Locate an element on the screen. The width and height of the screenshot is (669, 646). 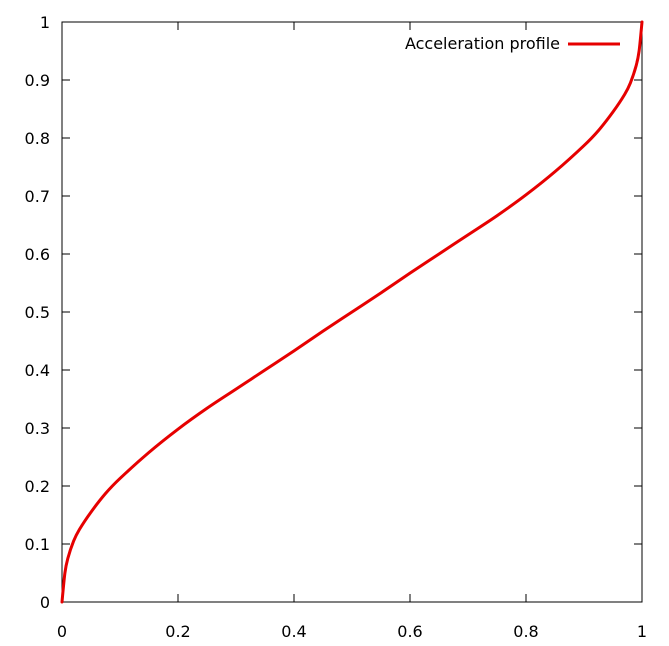
x-tick-label: 0.8 is located at coordinates (525, 631).